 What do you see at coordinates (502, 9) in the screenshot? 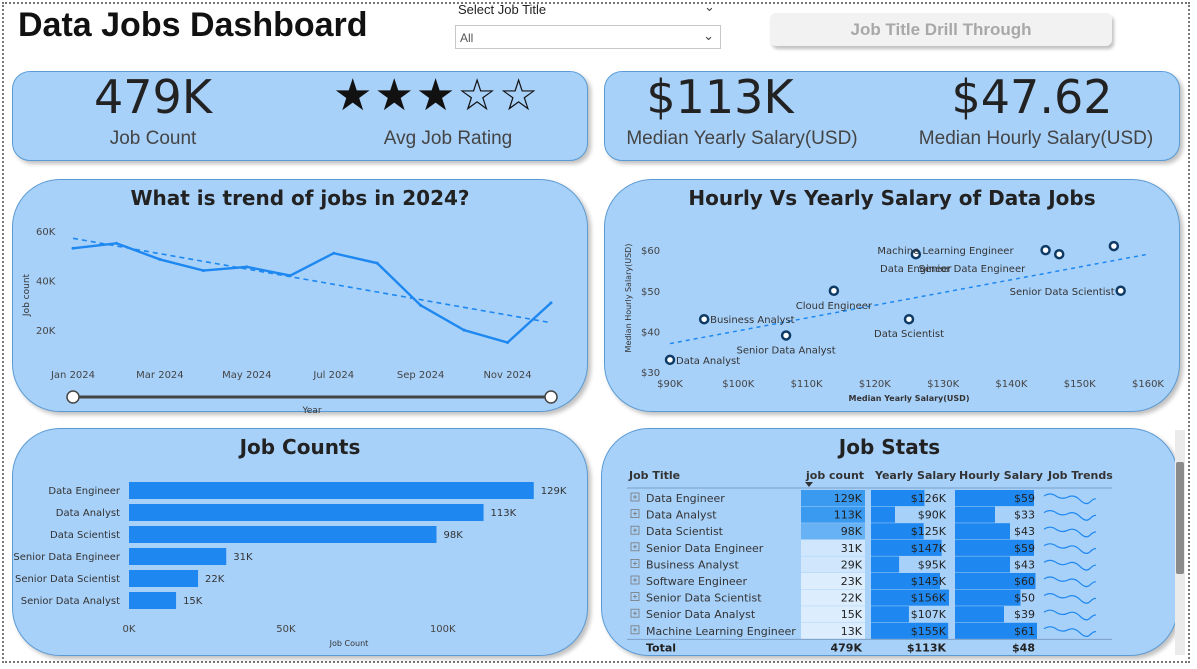
I see `slicer-label: Select Job Title` at bounding box center [502, 9].